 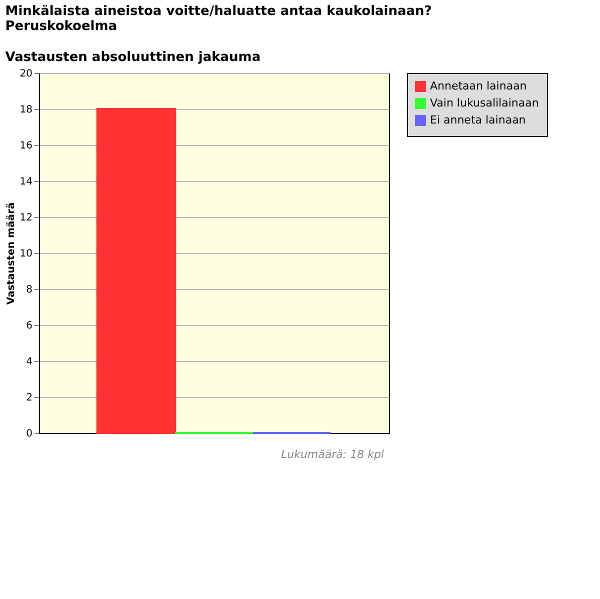 What do you see at coordinates (29, 434) in the screenshot?
I see `y-tick-label: 0` at bounding box center [29, 434].